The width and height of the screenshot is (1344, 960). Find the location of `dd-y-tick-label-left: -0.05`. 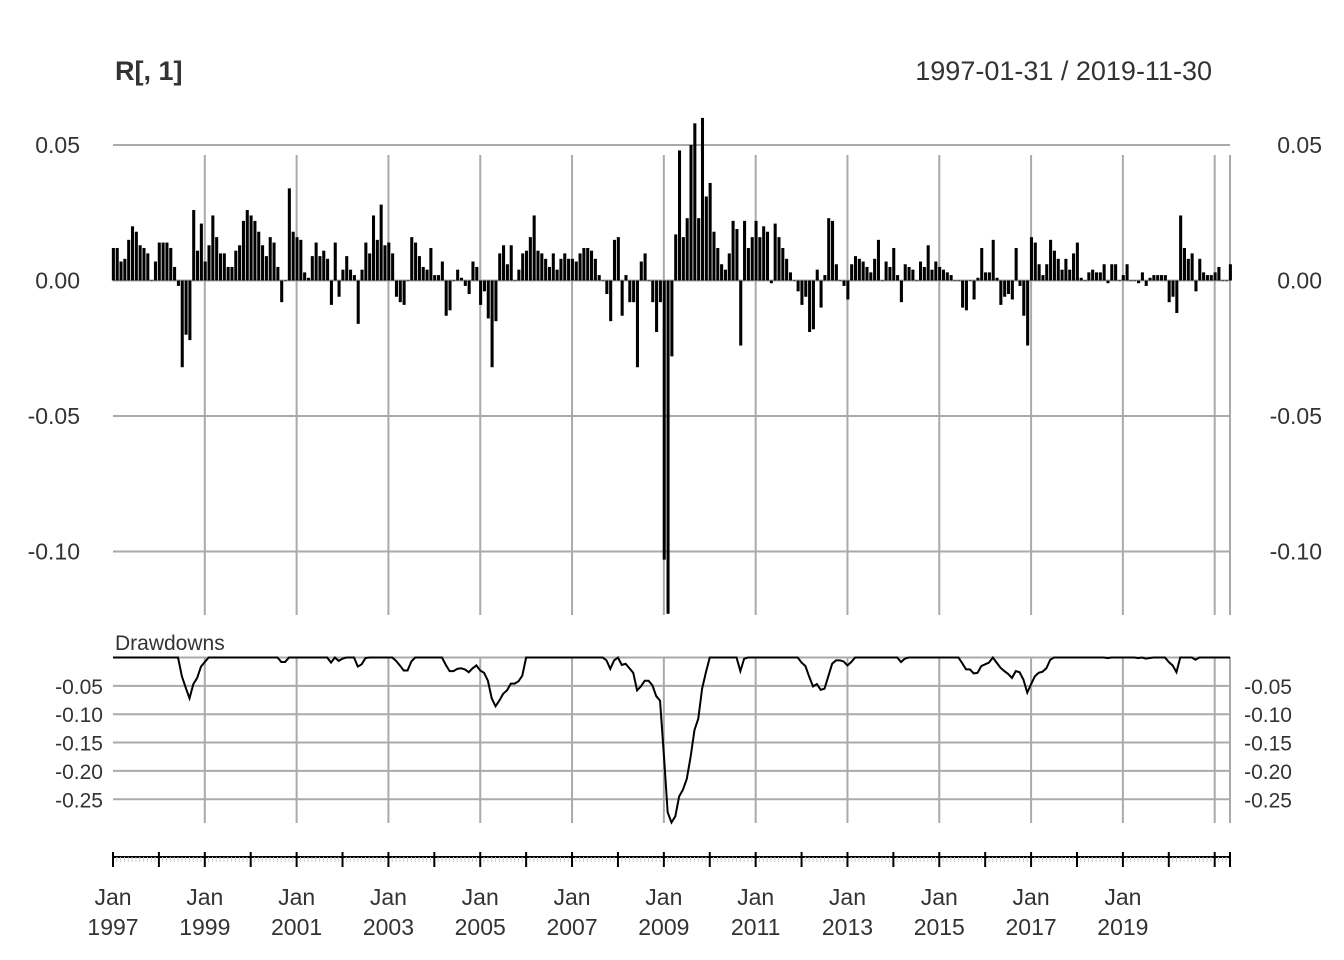

dd-y-tick-label-left: -0.05 is located at coordinates (79, 687).